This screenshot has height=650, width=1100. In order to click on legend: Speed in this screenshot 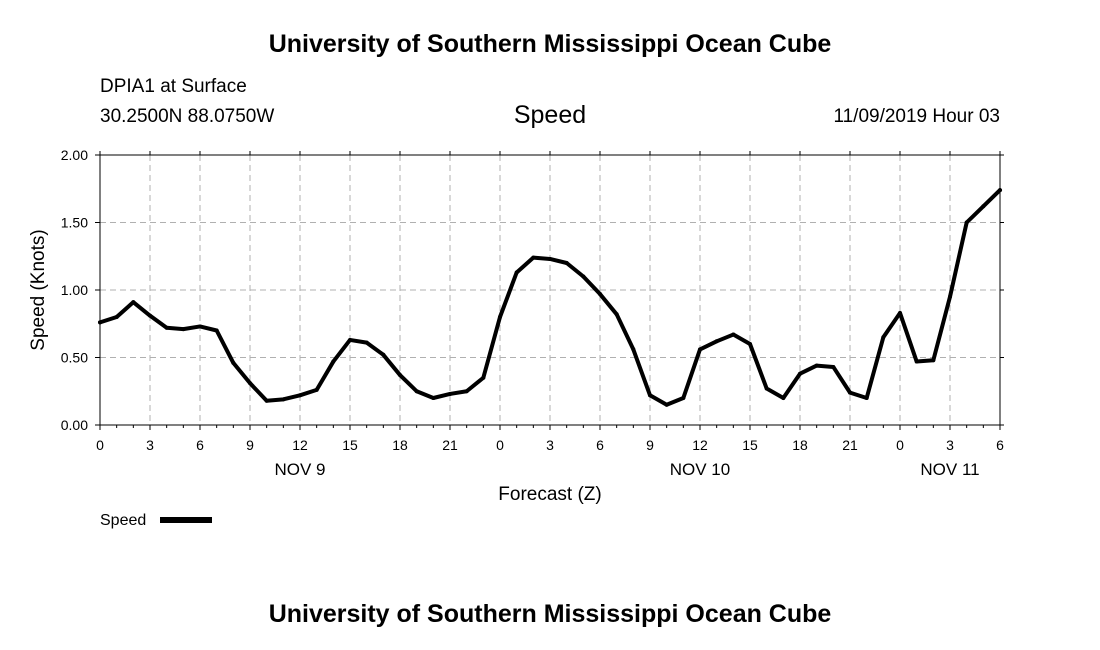, I will do `click(156, 520)`.